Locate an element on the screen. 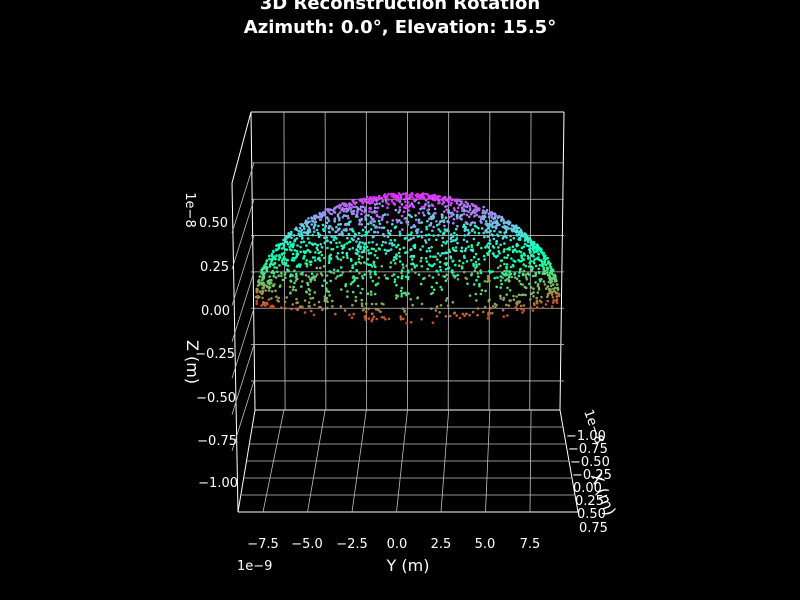  x-tick-label: 0.00 is located at coordinates (587, 488).